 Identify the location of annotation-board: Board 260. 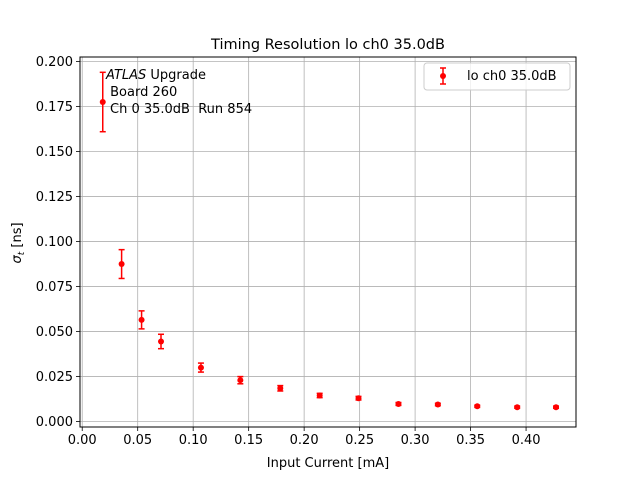
(141, 92).